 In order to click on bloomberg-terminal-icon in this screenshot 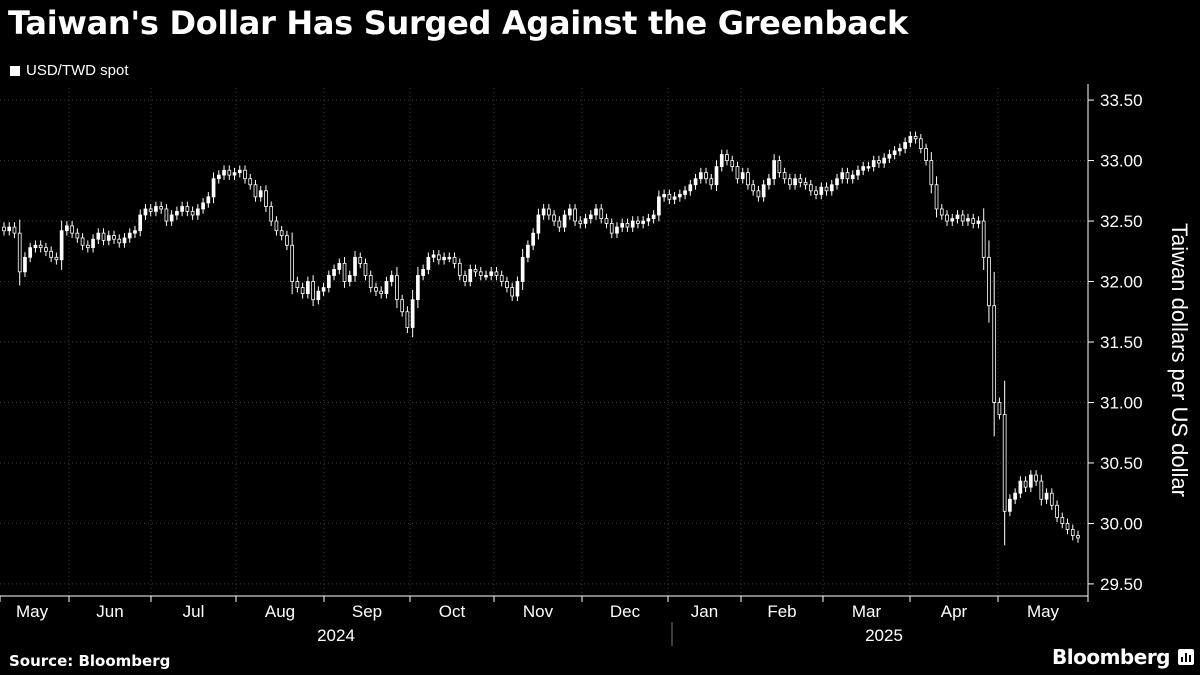, I will do `click(1186, 657)`.